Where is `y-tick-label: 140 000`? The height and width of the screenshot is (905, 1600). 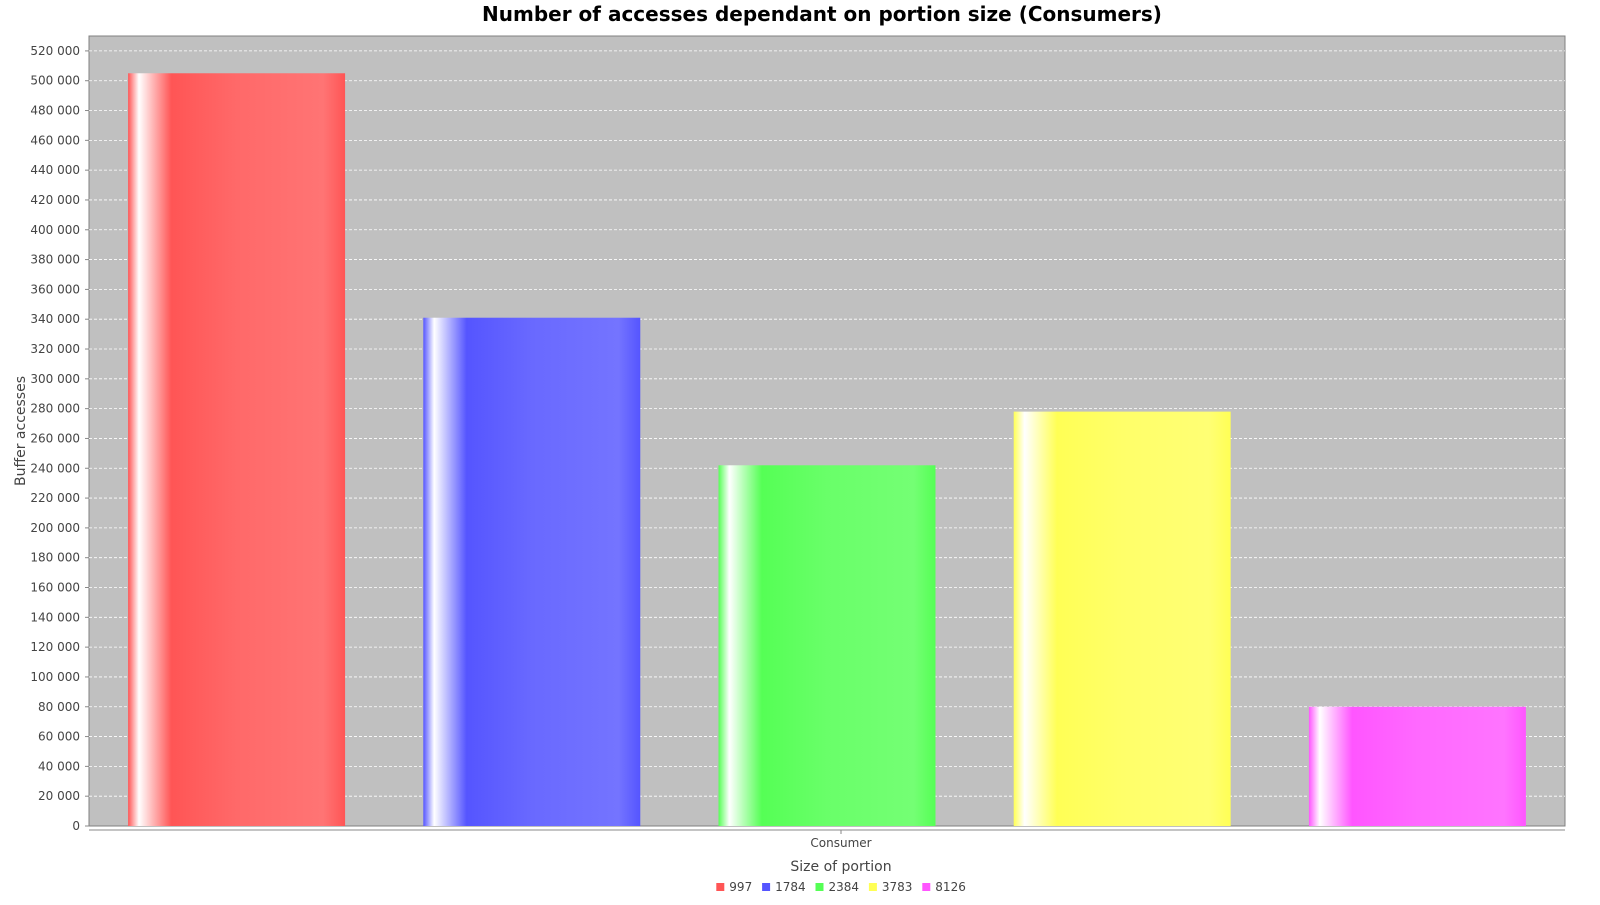
y-tick-label: 140 000 is located at coordinates (55, 617).